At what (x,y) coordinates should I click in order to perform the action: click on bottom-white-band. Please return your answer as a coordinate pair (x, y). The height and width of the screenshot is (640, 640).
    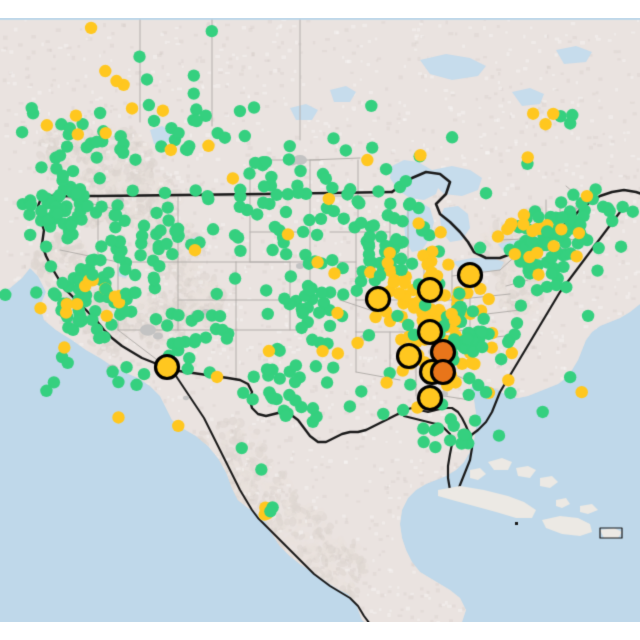
    Looking at the image, I should click on (320, 631).